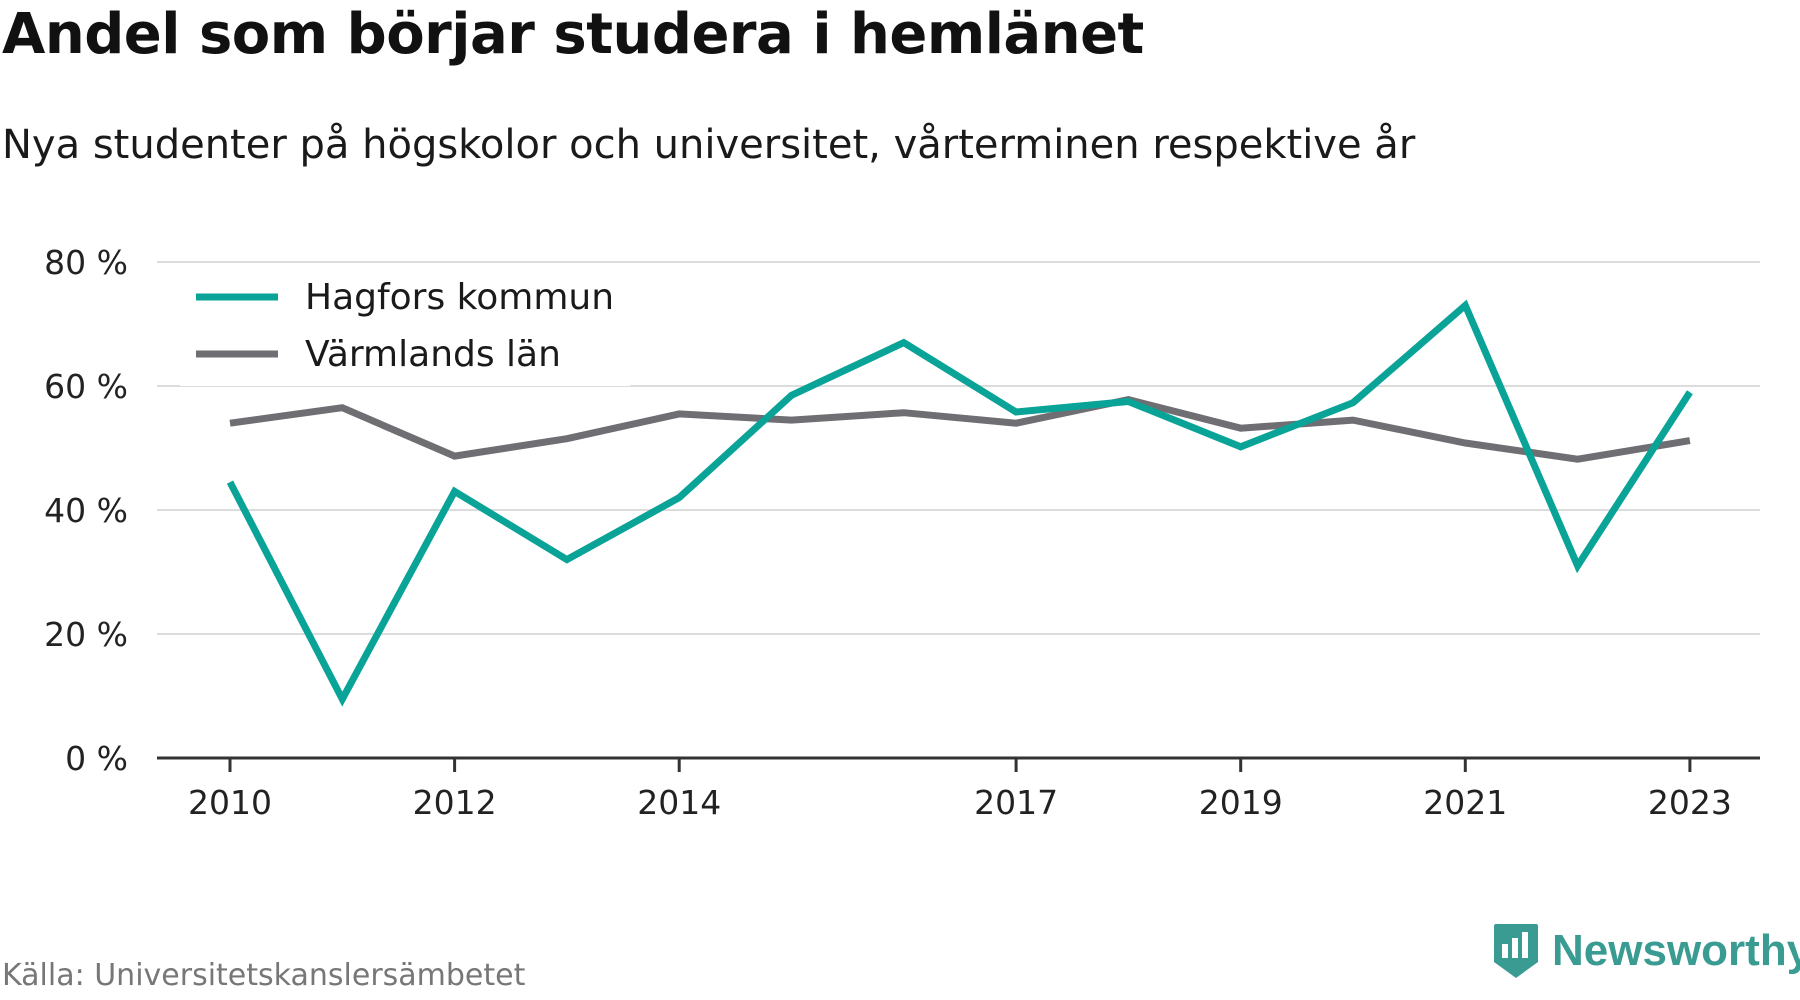 This screenshot has height=1000, width=1800. What do you see at coordinates (1465, 802) in the screenshot?
I see `x-tick-label: 2021` at bounding box center [1465, 802].